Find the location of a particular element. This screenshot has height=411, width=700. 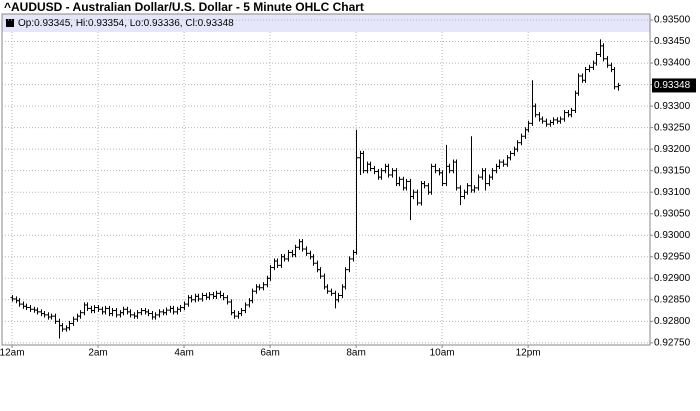

x-tick-label: 12am is located at coordinates (12, 353).